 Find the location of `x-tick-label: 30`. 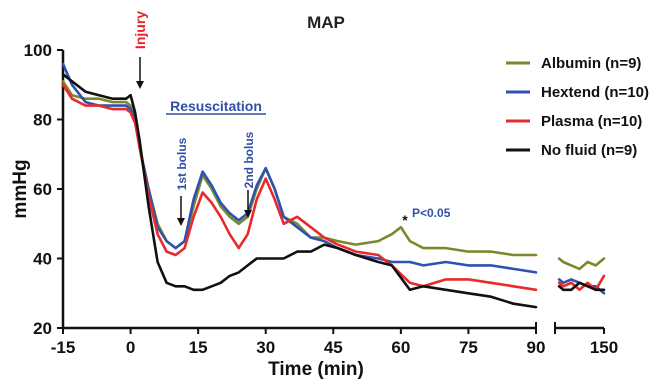

x-tick-label: 30 is located at coordinates (265, 347).